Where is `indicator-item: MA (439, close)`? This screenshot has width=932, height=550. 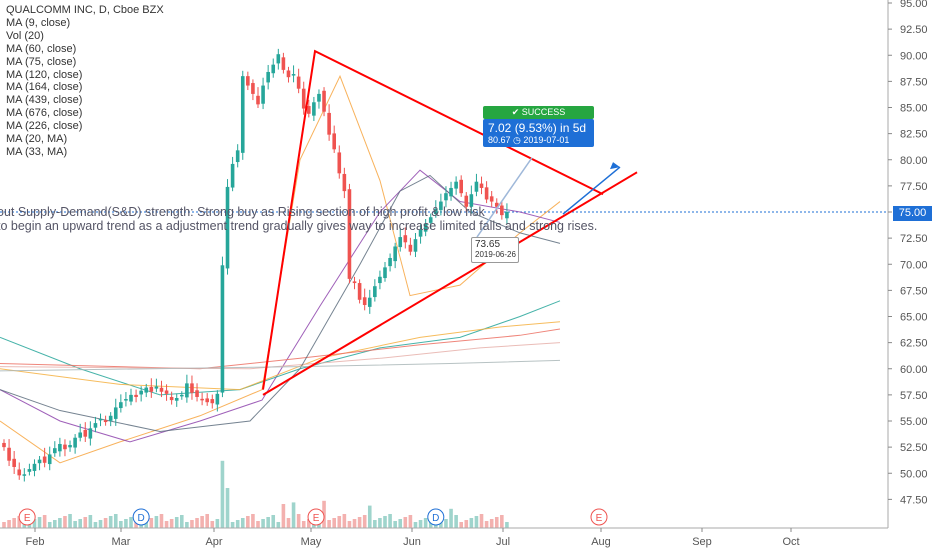 indicator-item: MA (439, close) is located at coordinates (44, 100).